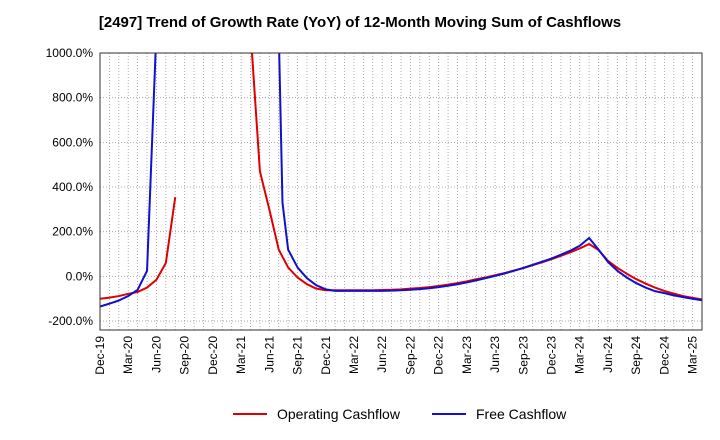 This screenshot has width=720, height=440. I want to click on x-tick-label: Sep-24, so click(636, 355).